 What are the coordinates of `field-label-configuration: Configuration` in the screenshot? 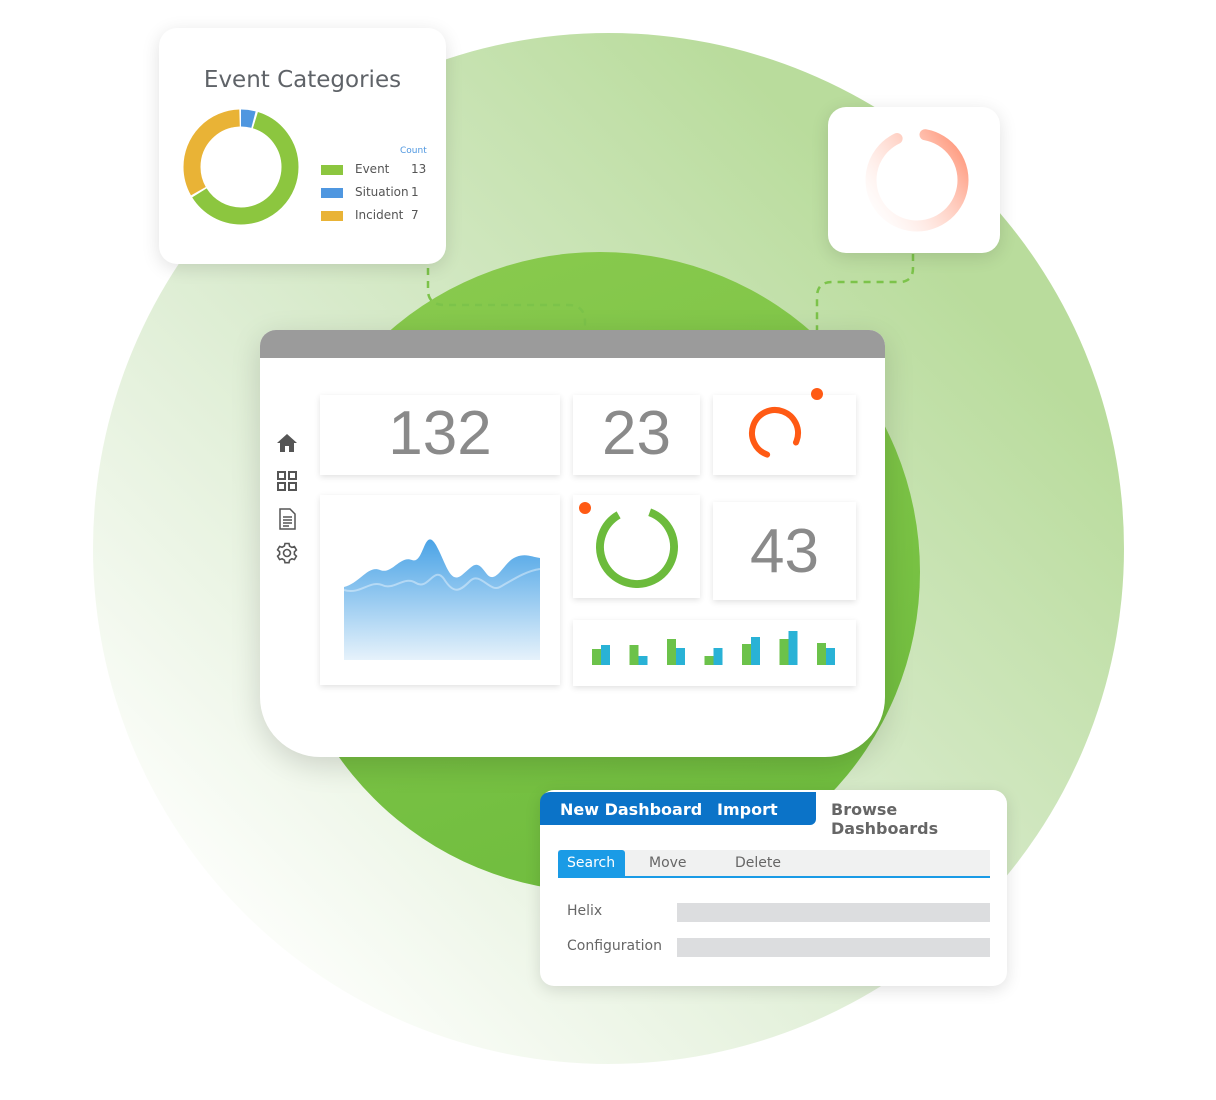 It's located at (614, 946).